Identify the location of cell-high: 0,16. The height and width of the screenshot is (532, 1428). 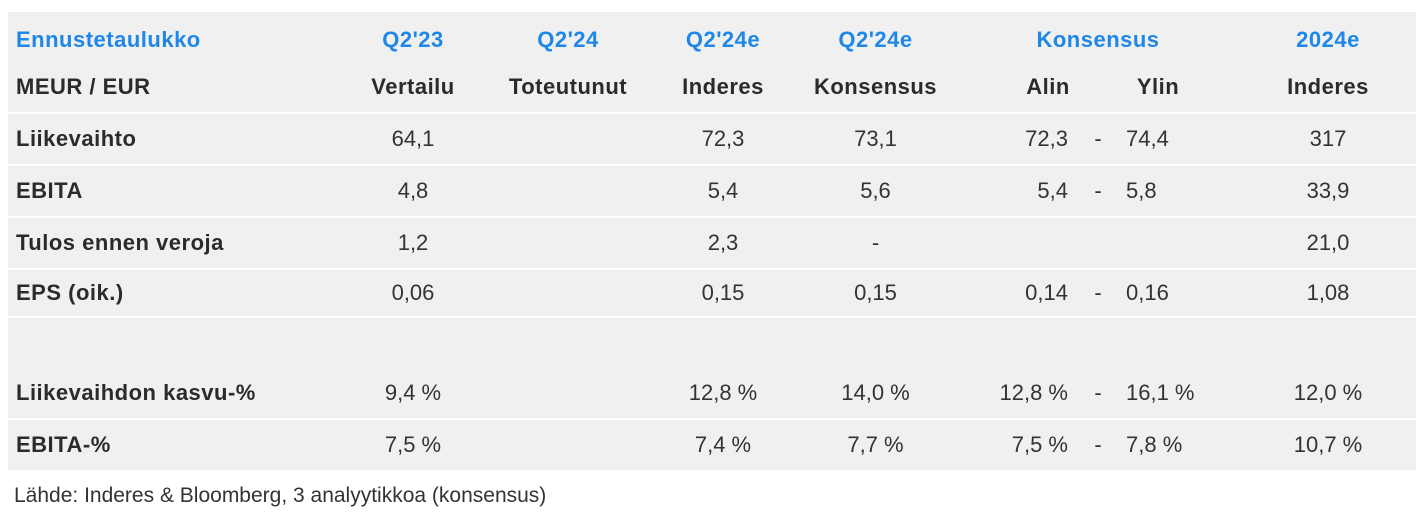
(1147, 292).